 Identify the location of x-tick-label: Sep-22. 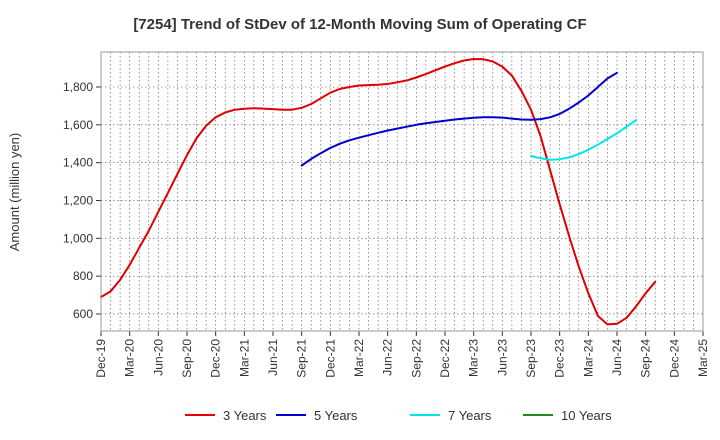
(416, 358).